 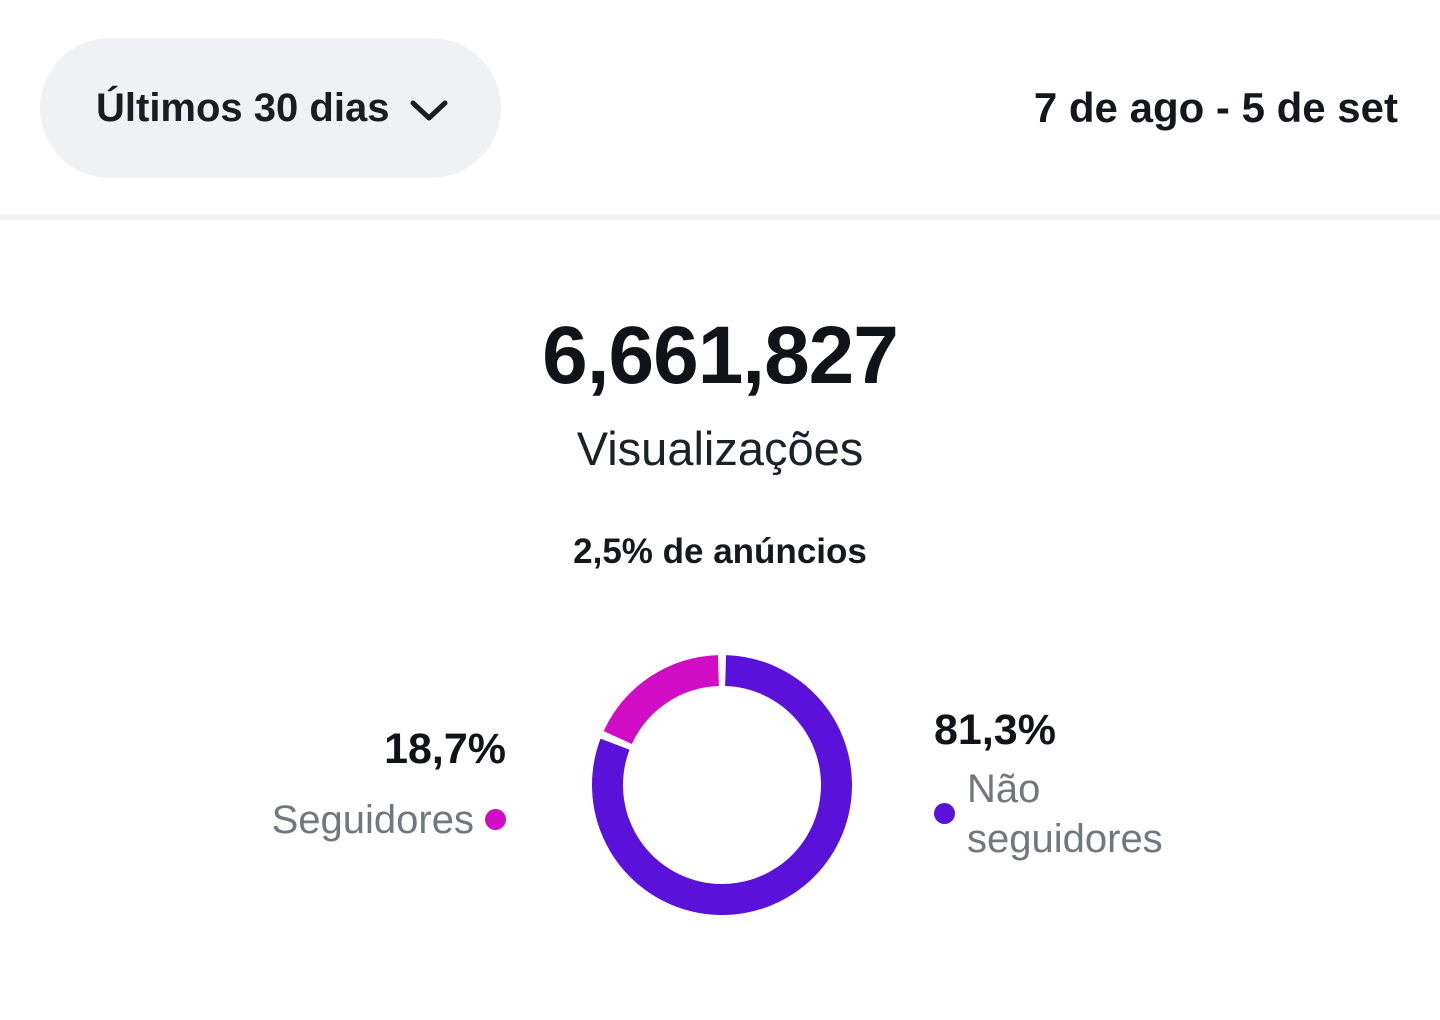 I want to click on date-filter-label: Últimos 30 dias, so click(x=243, y=107).